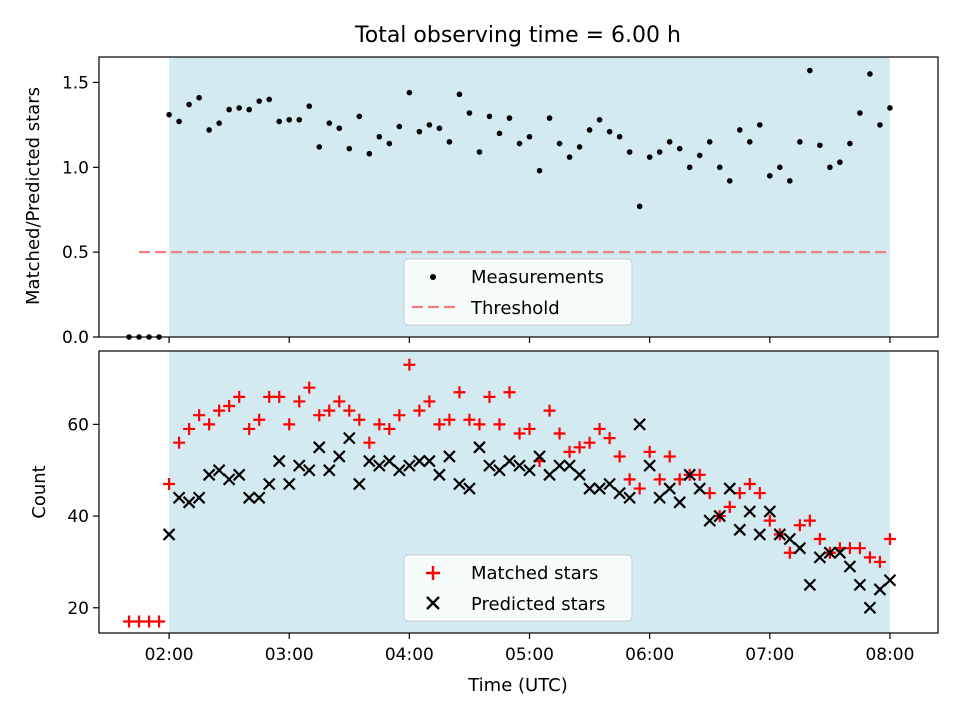  Describe the element at coordinates (537, 277) in the screenshot. I see `legend-label-measurements: Measurements` at that location.